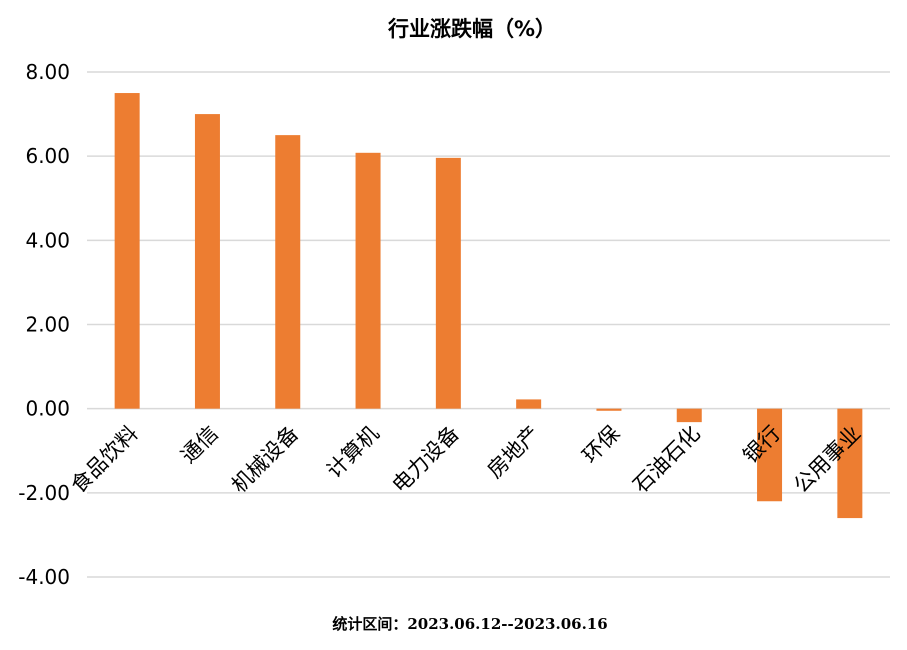 The height and width of the screenshot is (650, 907). I want to click on category-label: 通信, so click(199, 444).